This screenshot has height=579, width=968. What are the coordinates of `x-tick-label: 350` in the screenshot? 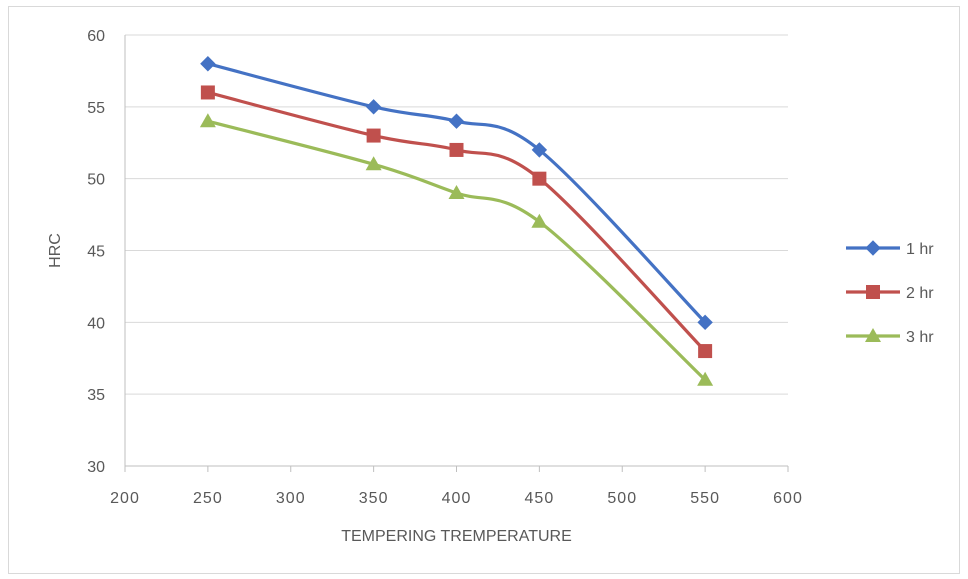 It's located at (374, 498).